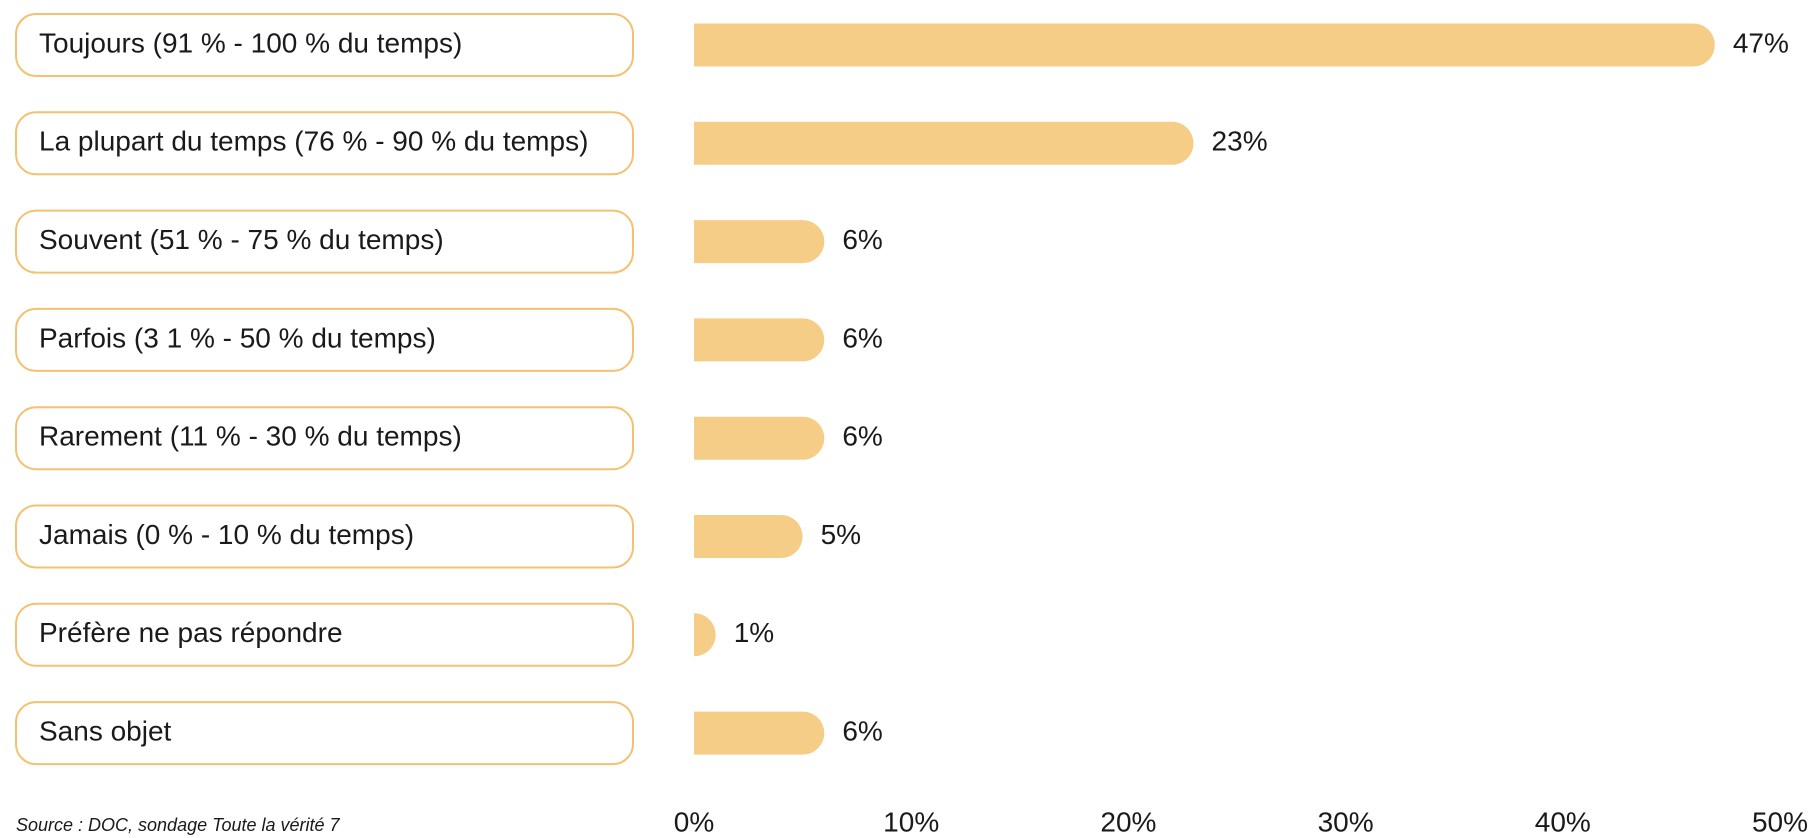 The image size is (1819, 838). Describe the element at coordinates (1240, 141) in the screenshot. I see `value-label: 23%` at that location.